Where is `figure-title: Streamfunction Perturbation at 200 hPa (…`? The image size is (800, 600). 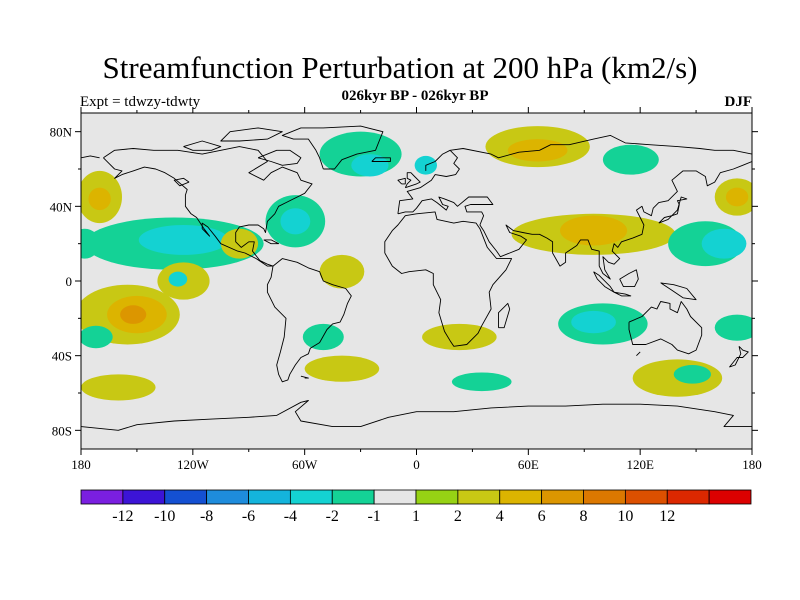
figure-title: Streamfunction Perturbation at 200 hPa (… is located at coordinates (400, 67).